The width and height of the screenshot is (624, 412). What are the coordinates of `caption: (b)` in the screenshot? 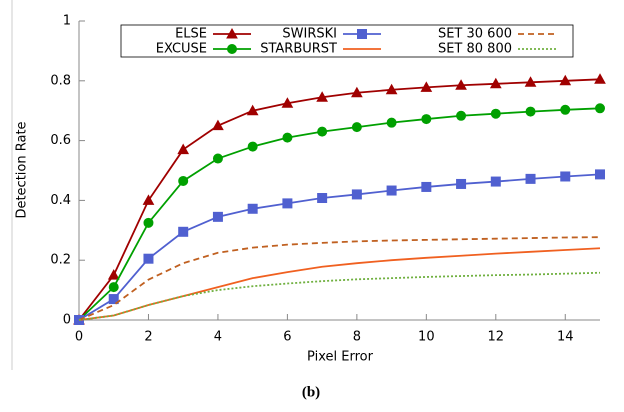 It's located at (311, 392).